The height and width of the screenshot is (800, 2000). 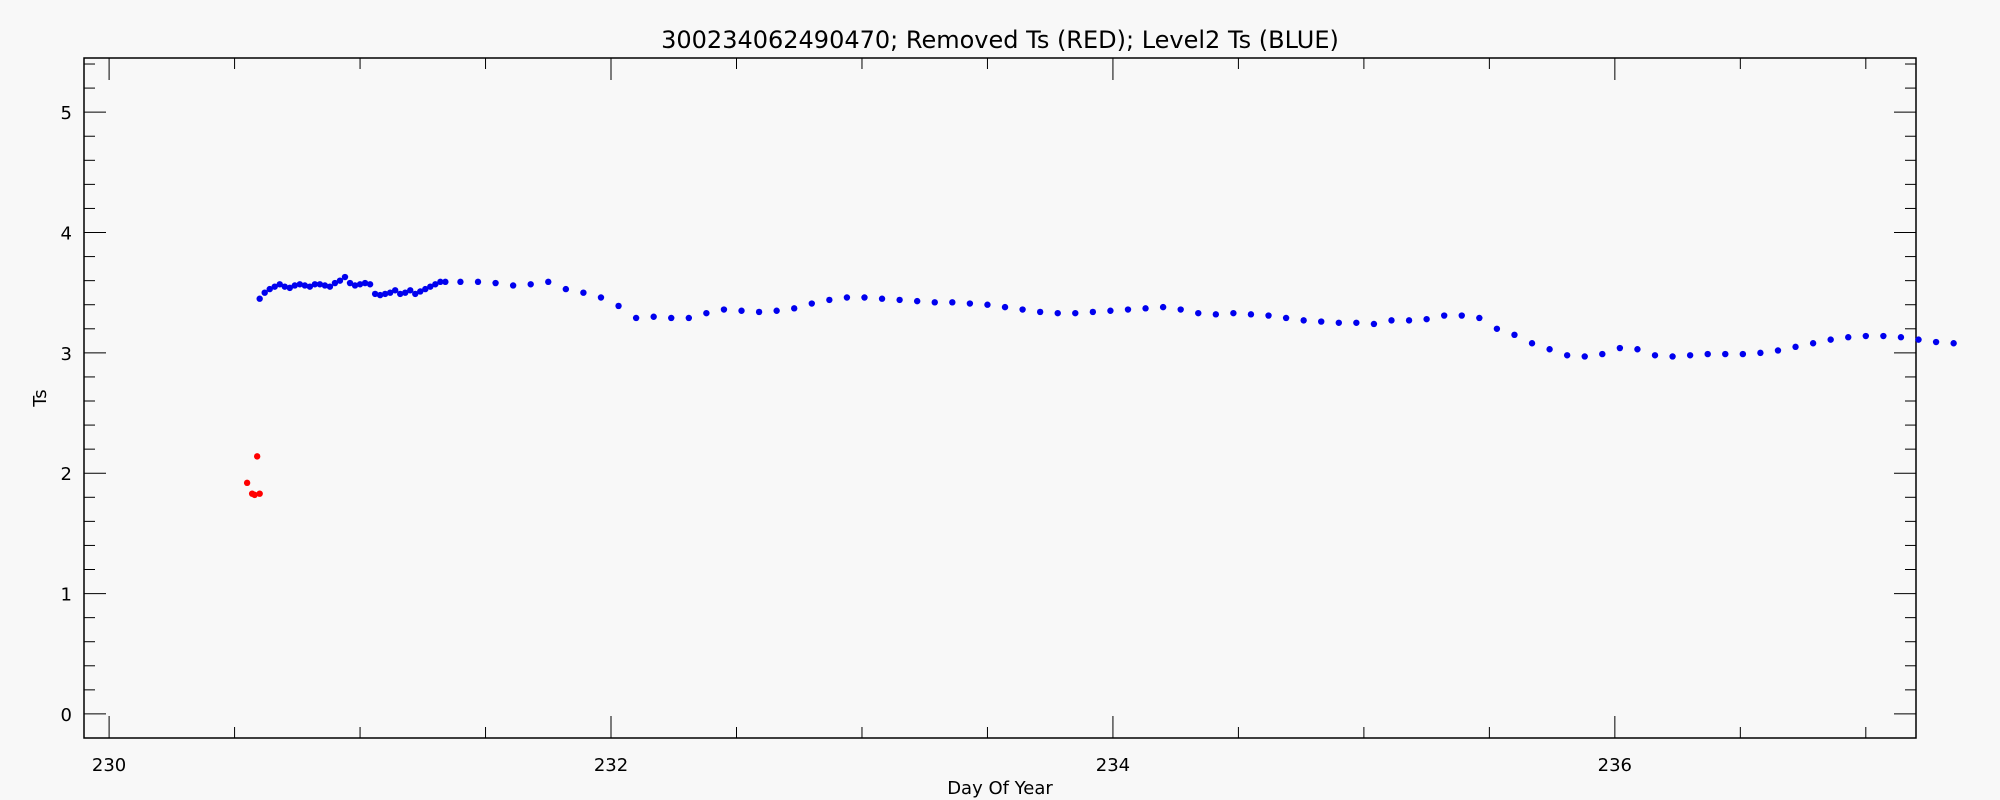 I want to click on x-tick-label: 230, so click(x=109, y=765).